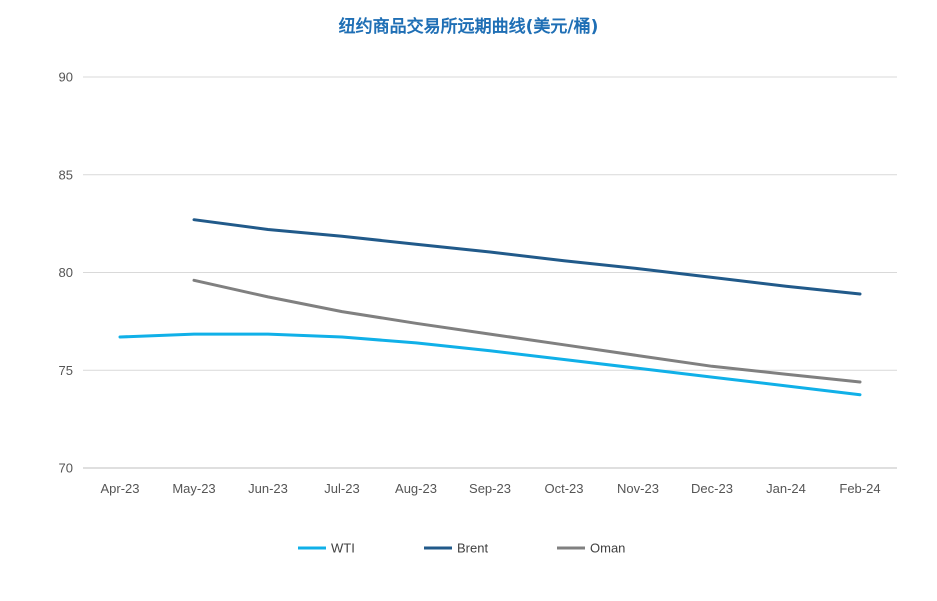 Image resolution: width=937 pixels, height=601 pixels. I want to click on x-tick-label: Sep-23, so click(490, 488).